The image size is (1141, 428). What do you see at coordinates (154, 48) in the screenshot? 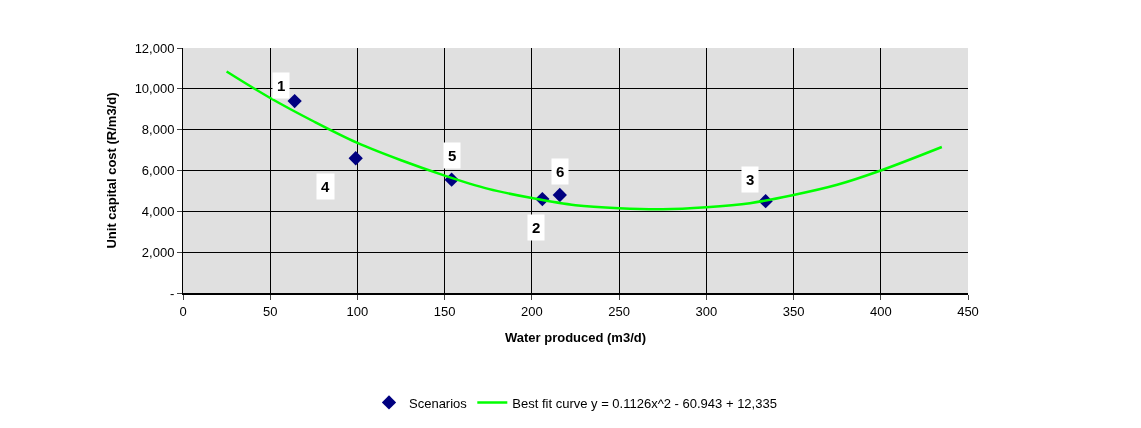
I see `y-tick-label: 12,000` at bounding box center [154, 48].